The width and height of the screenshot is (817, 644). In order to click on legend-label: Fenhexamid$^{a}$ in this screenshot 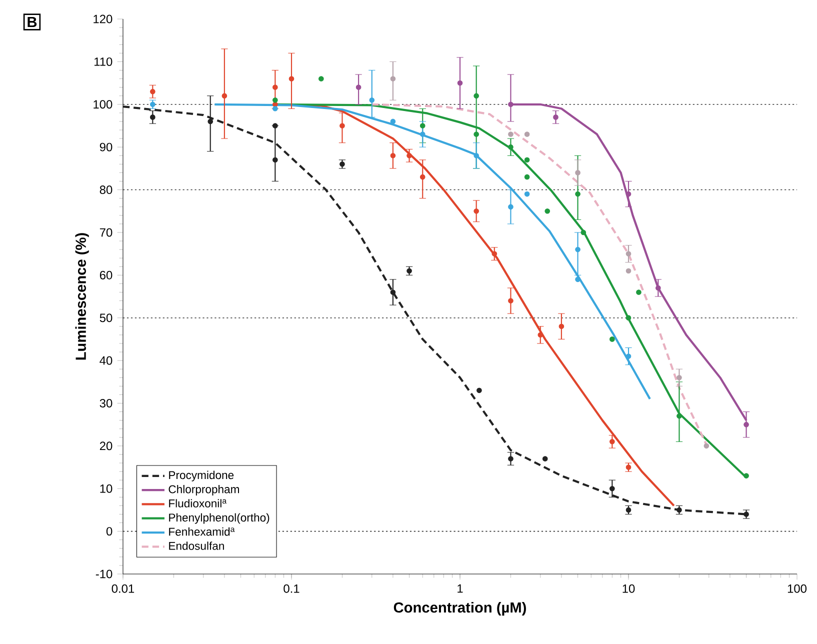, I will do `click(202, 531)`.